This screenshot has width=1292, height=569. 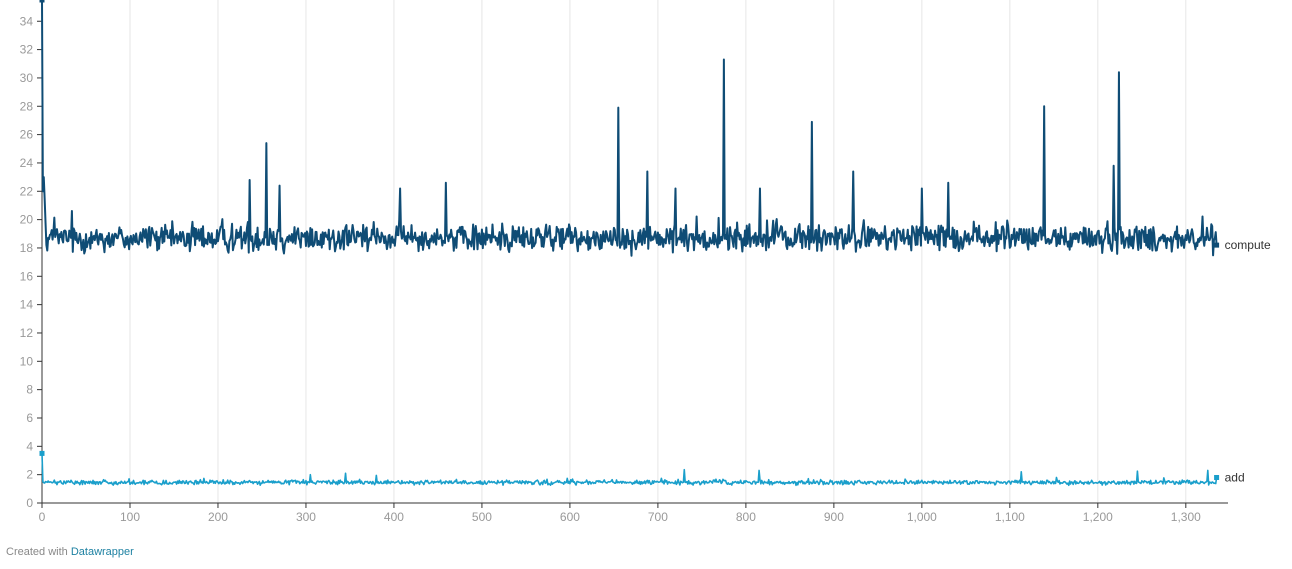 I want to click on x-tick-label: 0, so click(x=42, y=517).